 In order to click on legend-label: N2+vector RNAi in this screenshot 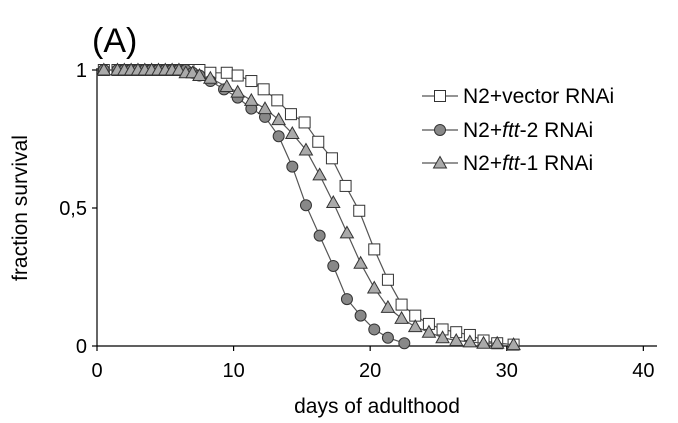, I will do `click(538, 96)`.